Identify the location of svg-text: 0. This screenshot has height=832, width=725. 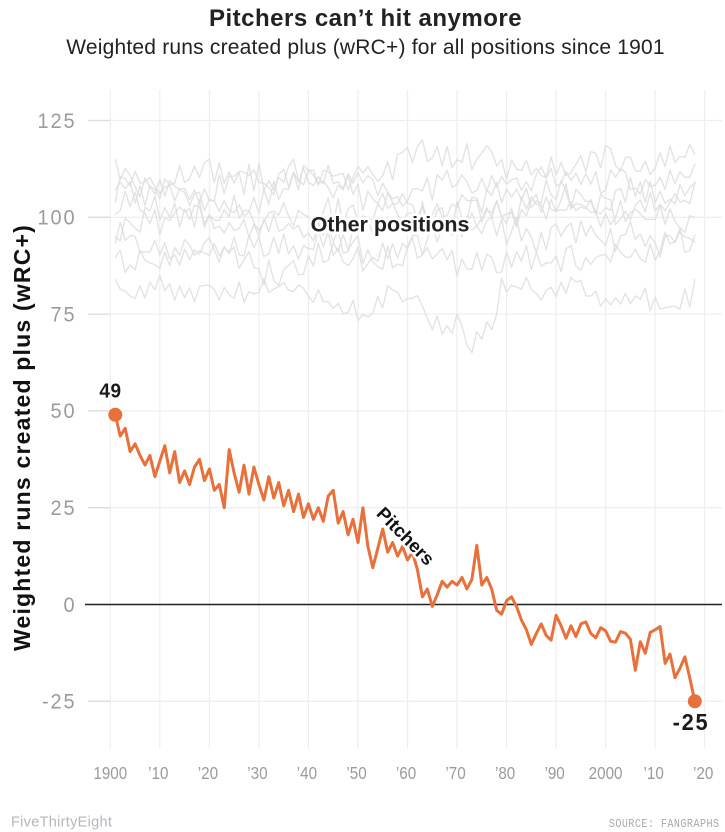
(70, 605).